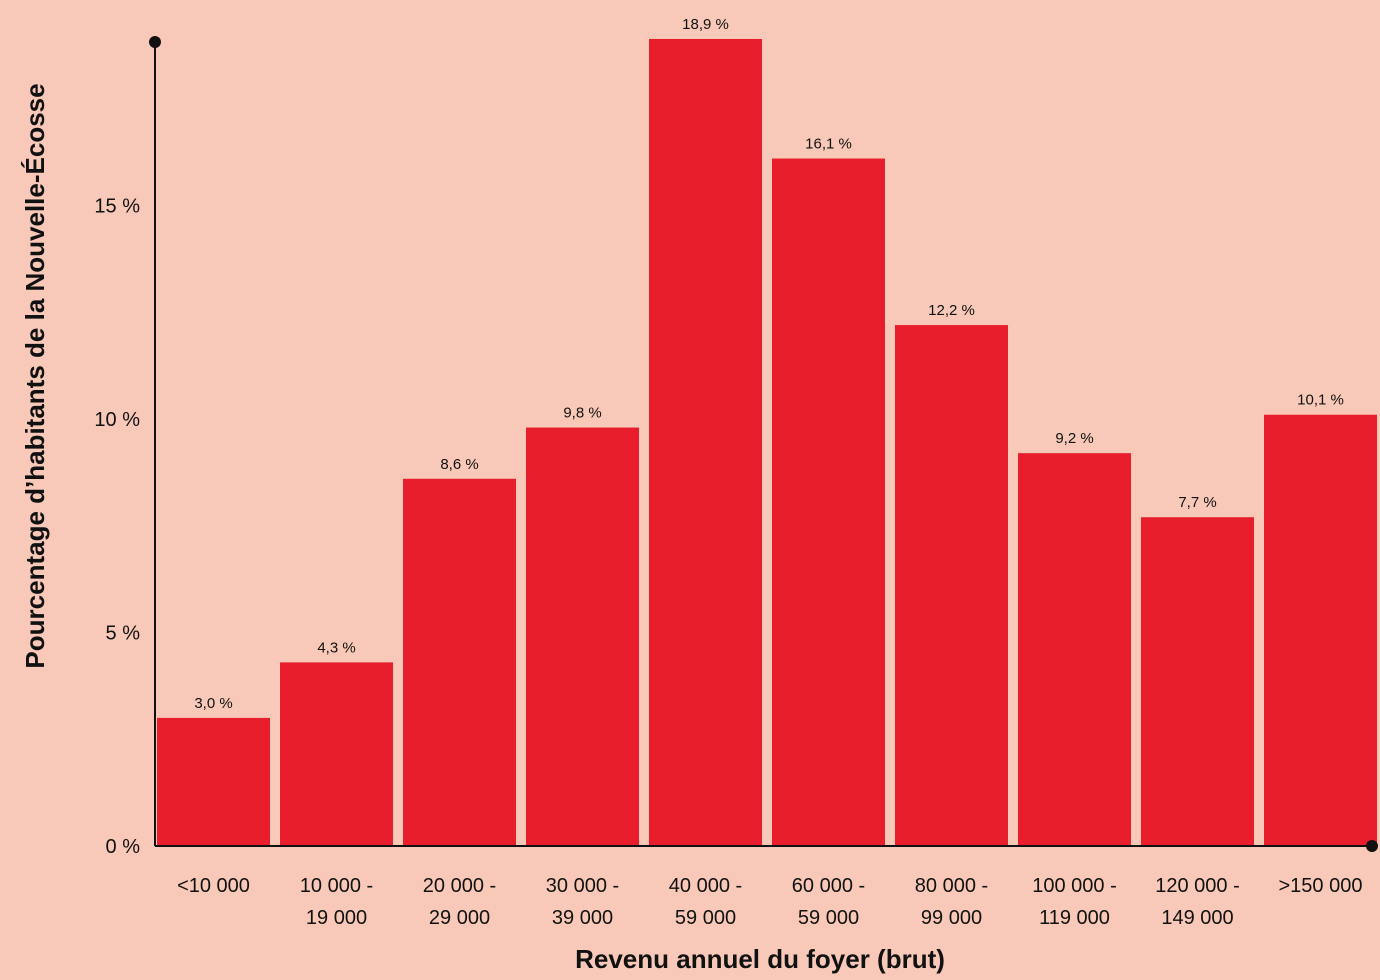  I want to click on x-tick-label-1-line-1: 19 000, so click(336, 918).